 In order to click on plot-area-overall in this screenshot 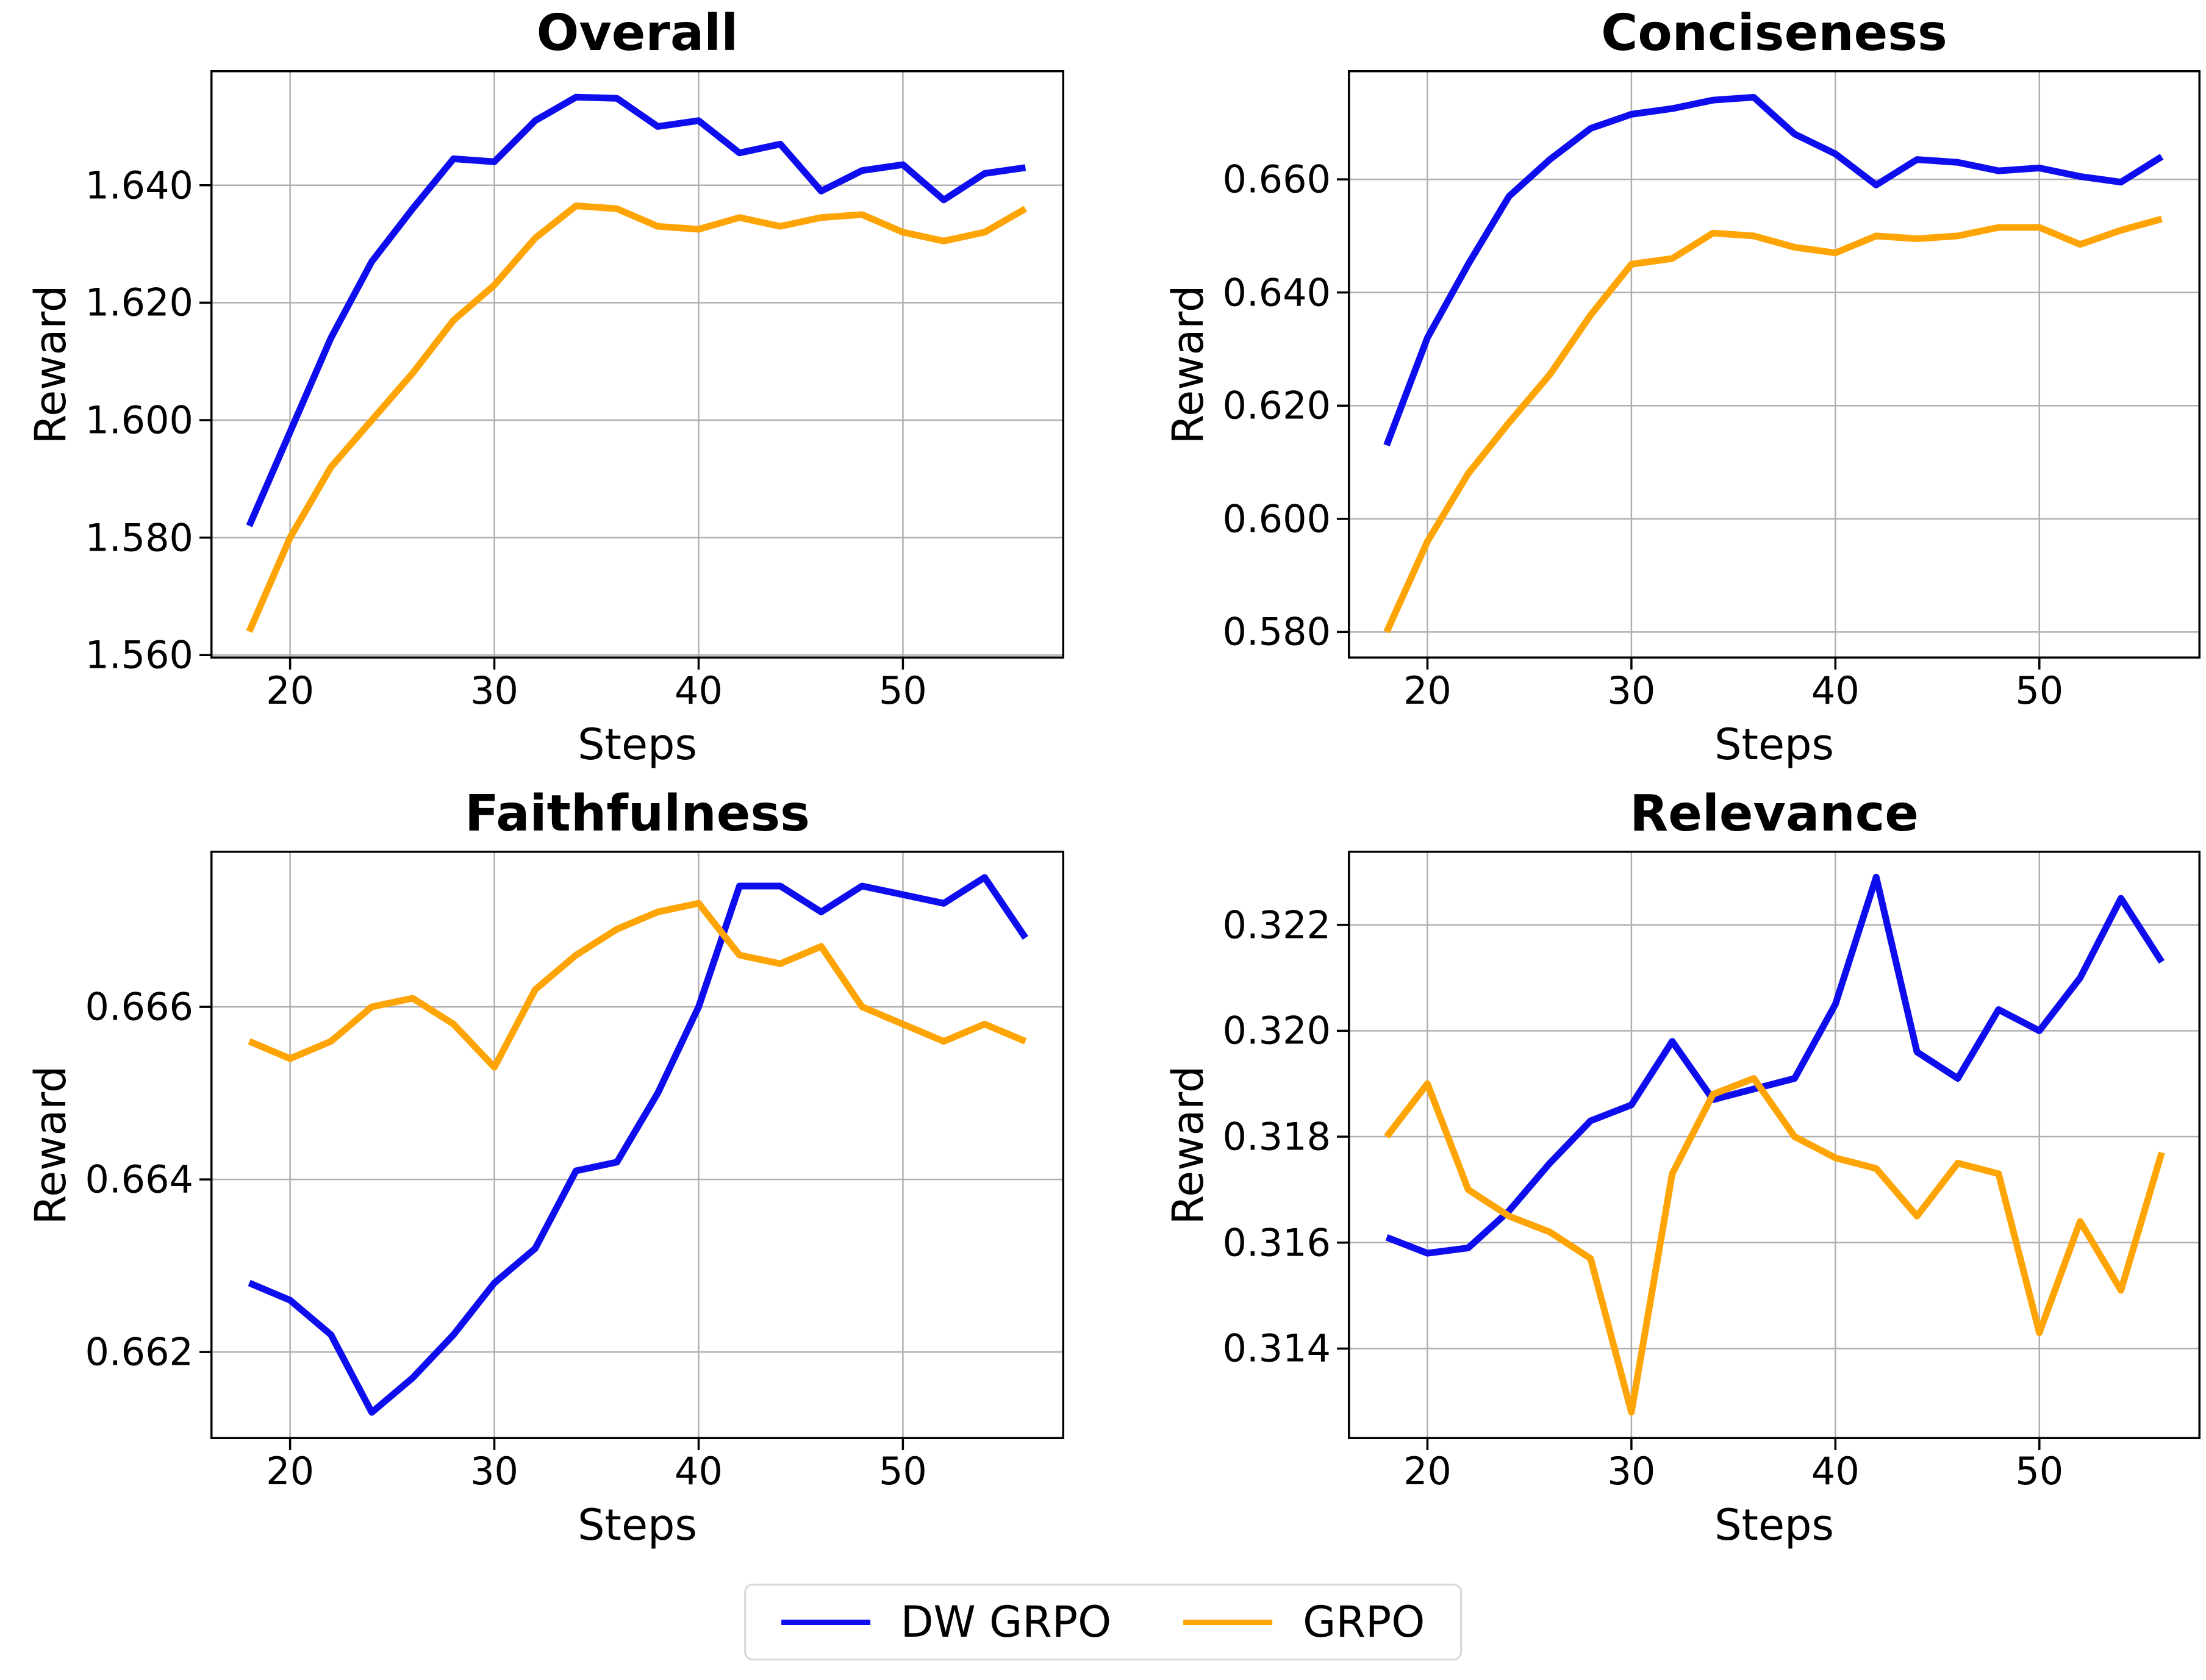, I will do `click(631, 370)`.